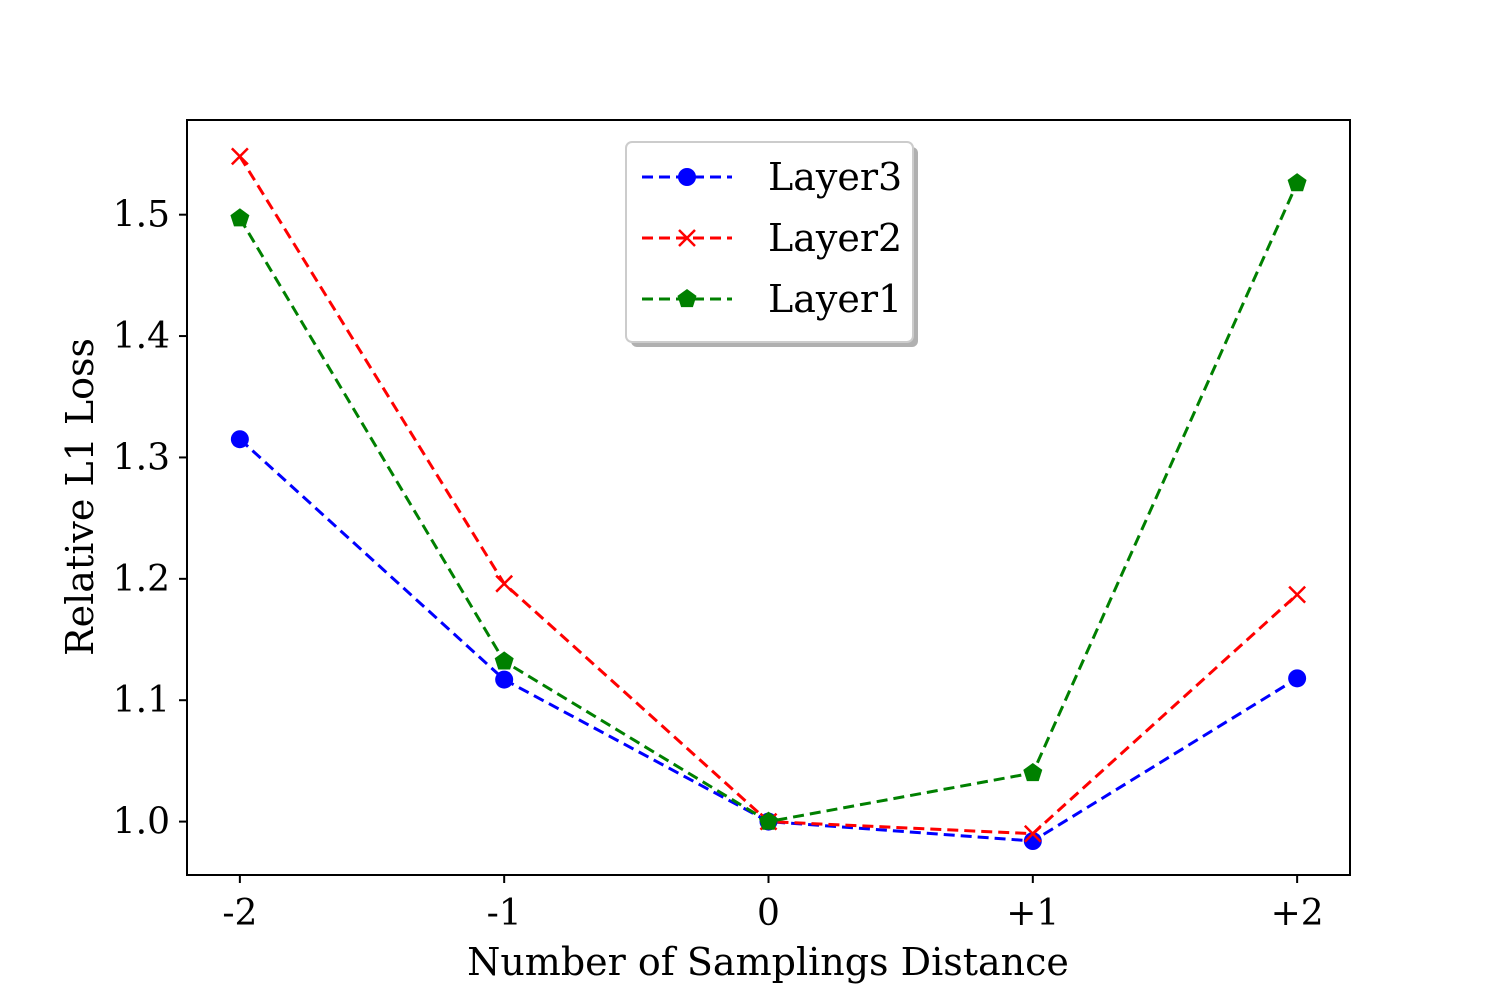  What do you see at coordinates (1032, 913) in the screenshot?
I see `x-tick-label: +1` at bounding box center [1032, 913].